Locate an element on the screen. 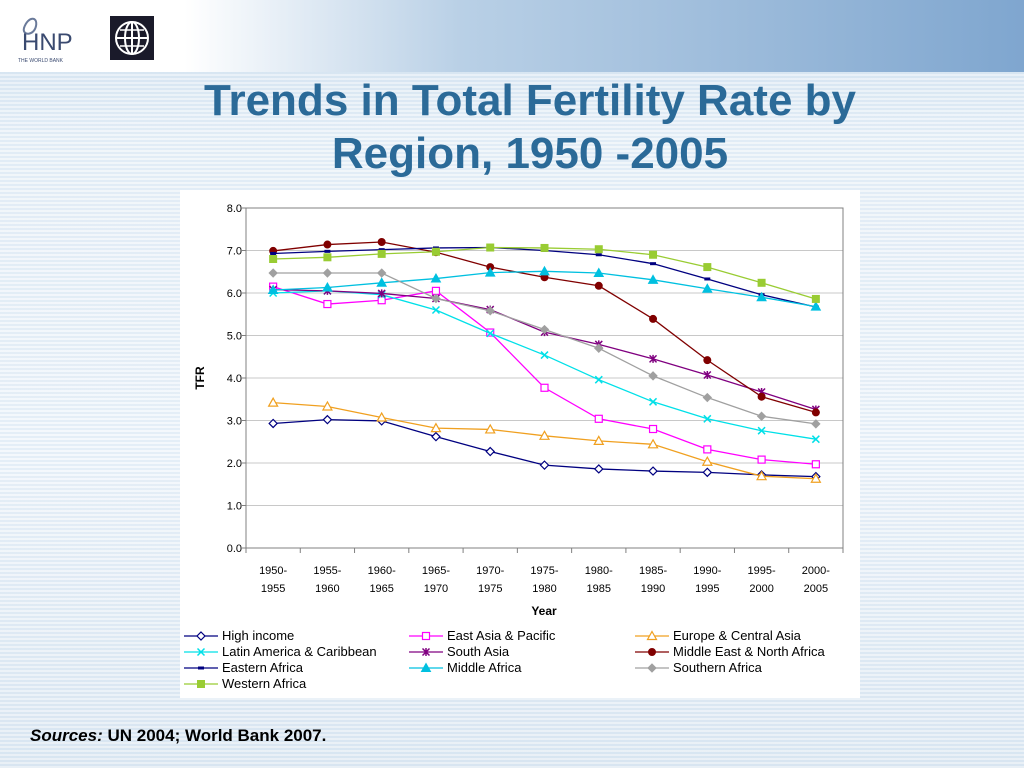 The width and height of the screenshot is (1024, 768). legend-item: Middle Africa is located at coordinates (465, 667).